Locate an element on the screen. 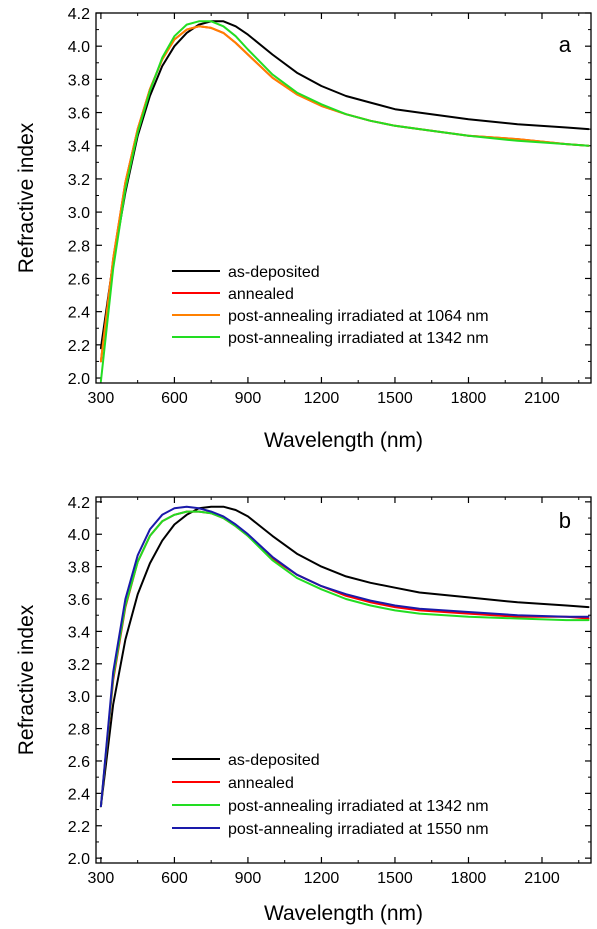 This screenshot has width=597, height=929. legend-label: post-annealing irradiated at 1550 nm is located at coordinates (358, 829).